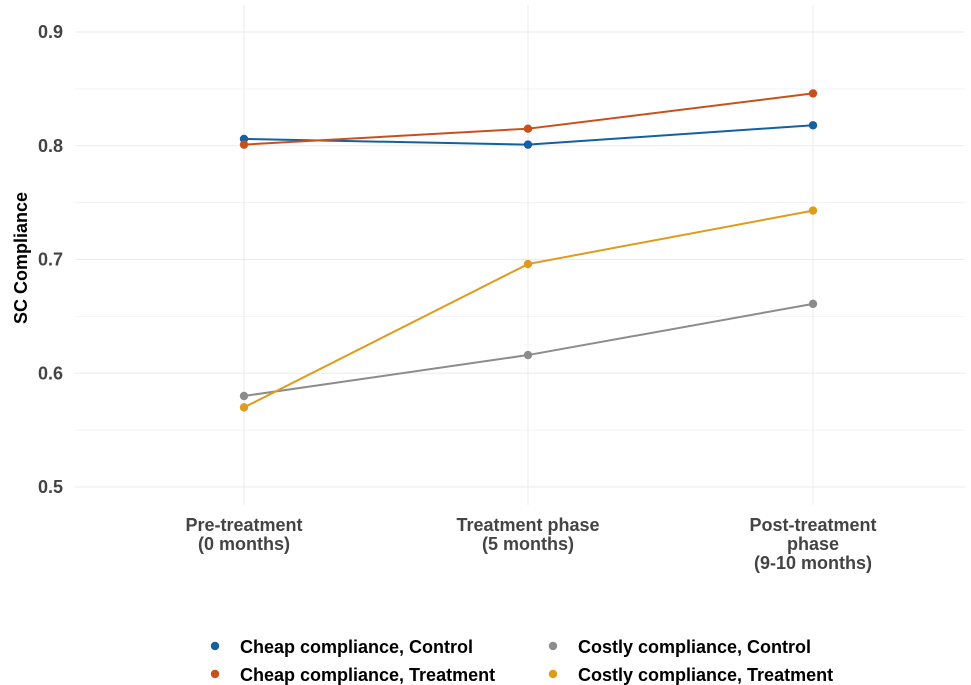 This screenshot has height=685, width=971. I want to click on y-tick-label: 0.6, so click(50, 373).